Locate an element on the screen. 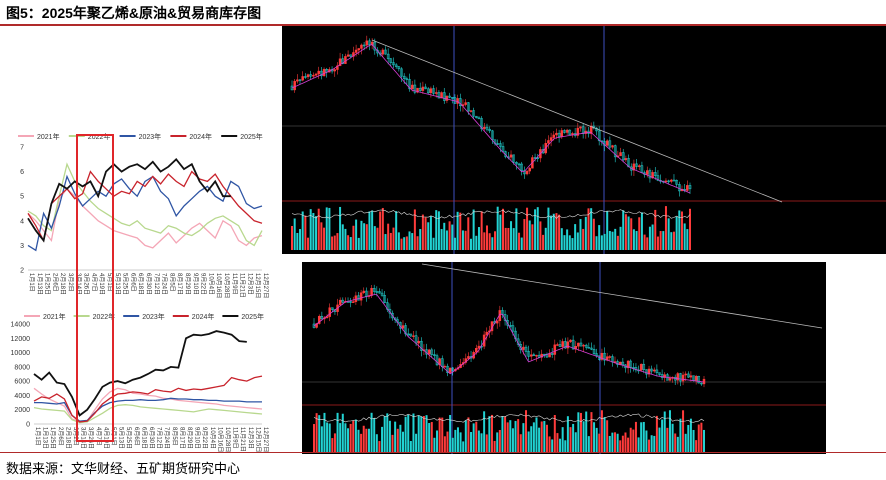  legend-label: 2022年 is located at coordinates (104, 316).